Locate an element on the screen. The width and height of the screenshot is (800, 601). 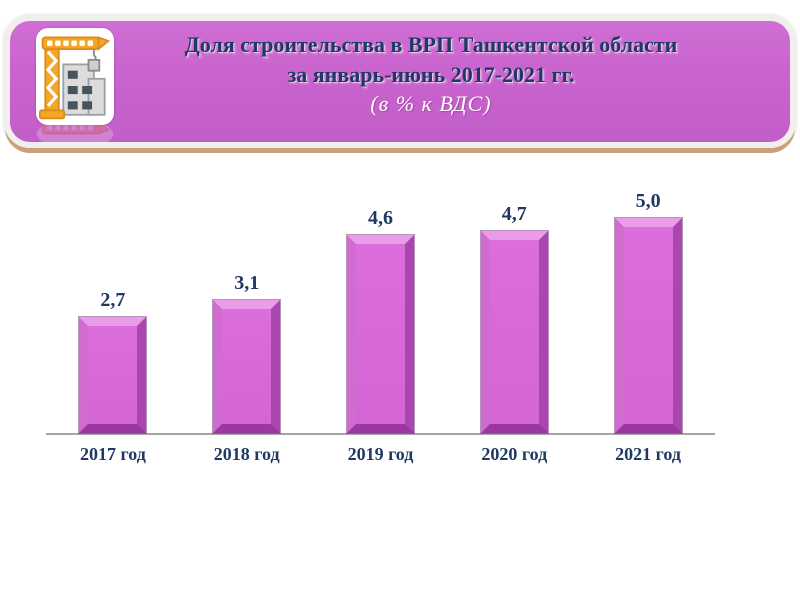
icon-reflection is located at coordinates (75, 134).